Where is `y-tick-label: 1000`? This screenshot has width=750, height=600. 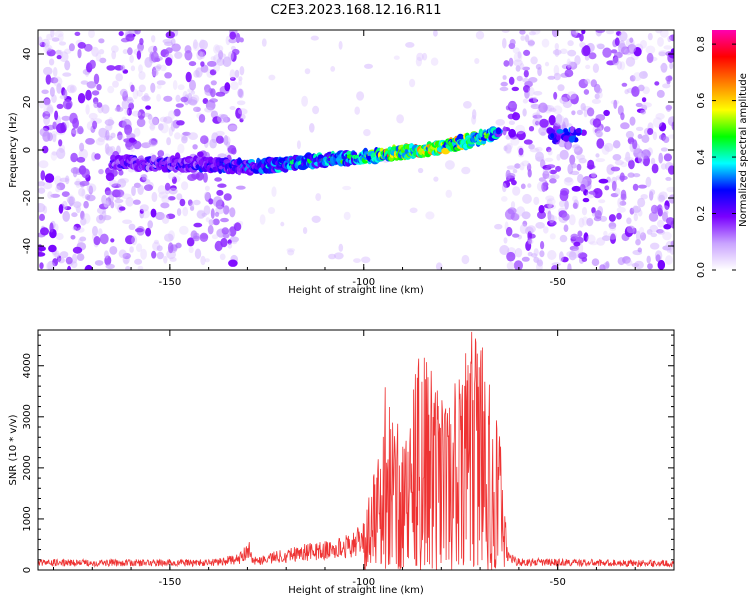 y-tick-label: 1000 is located at coordinates (27, 518).